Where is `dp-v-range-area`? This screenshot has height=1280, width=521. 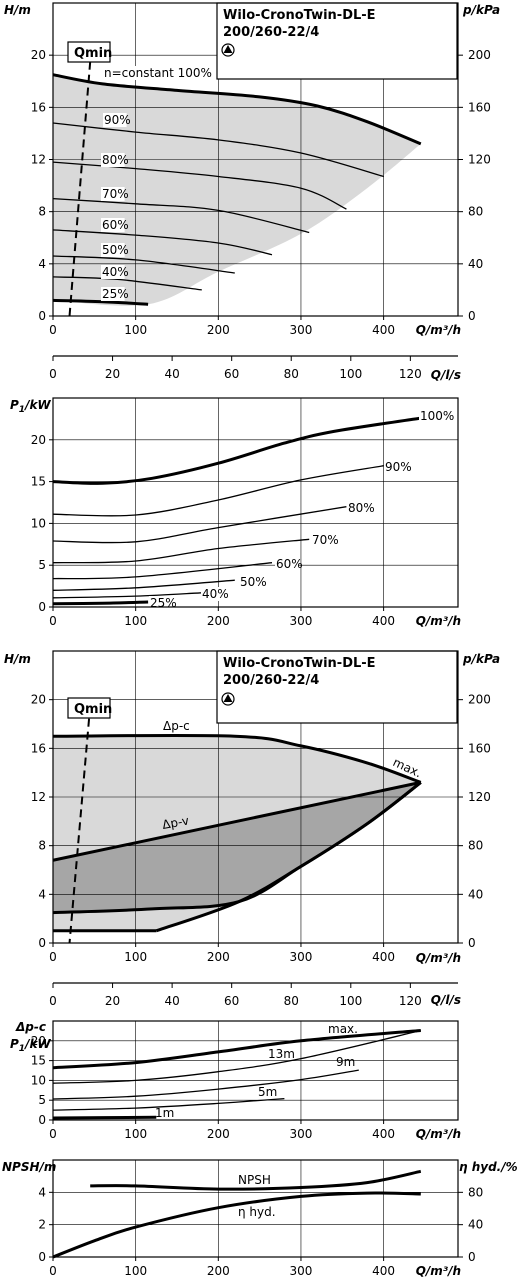
dp-v-range-area is located at coordinates (237, 847).